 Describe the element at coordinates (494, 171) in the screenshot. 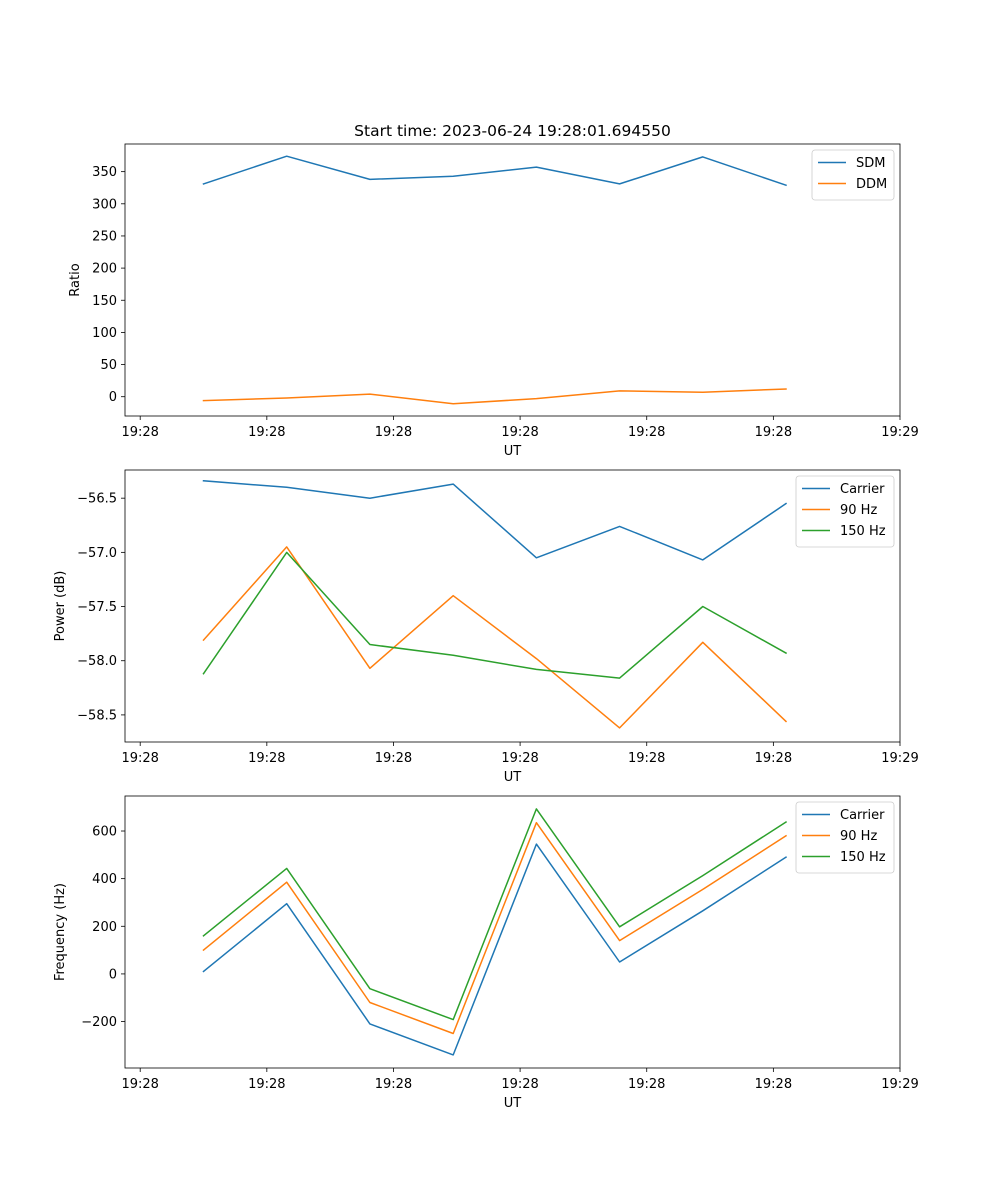

I see `ratio-series-line-sdm` at that location.